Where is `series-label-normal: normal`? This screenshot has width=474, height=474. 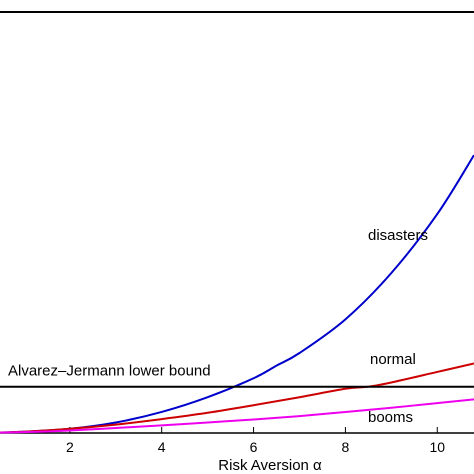 series-label-normal: normal is located at coordinates (393, 359).